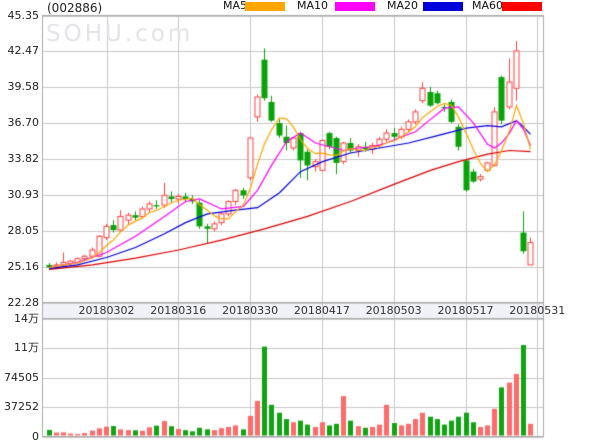 The width and height of the screenshot is (600, 440). I want to click on volume-tick-label: 11万, so click(26, 347).